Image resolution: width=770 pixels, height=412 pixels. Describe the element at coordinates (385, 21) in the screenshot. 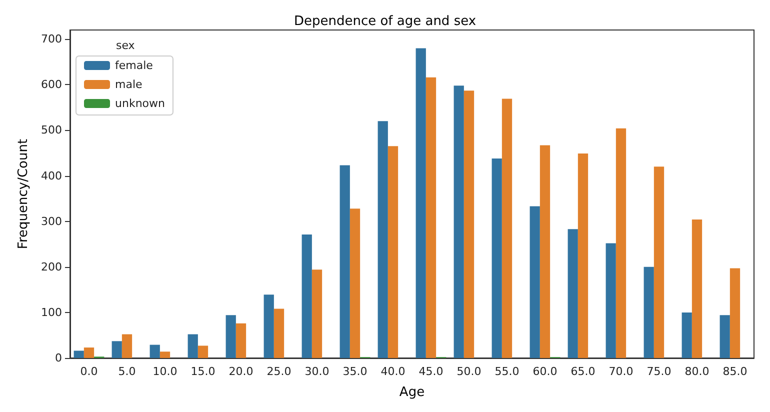

I see `chart-title: Dependence of age and sex` at that location.